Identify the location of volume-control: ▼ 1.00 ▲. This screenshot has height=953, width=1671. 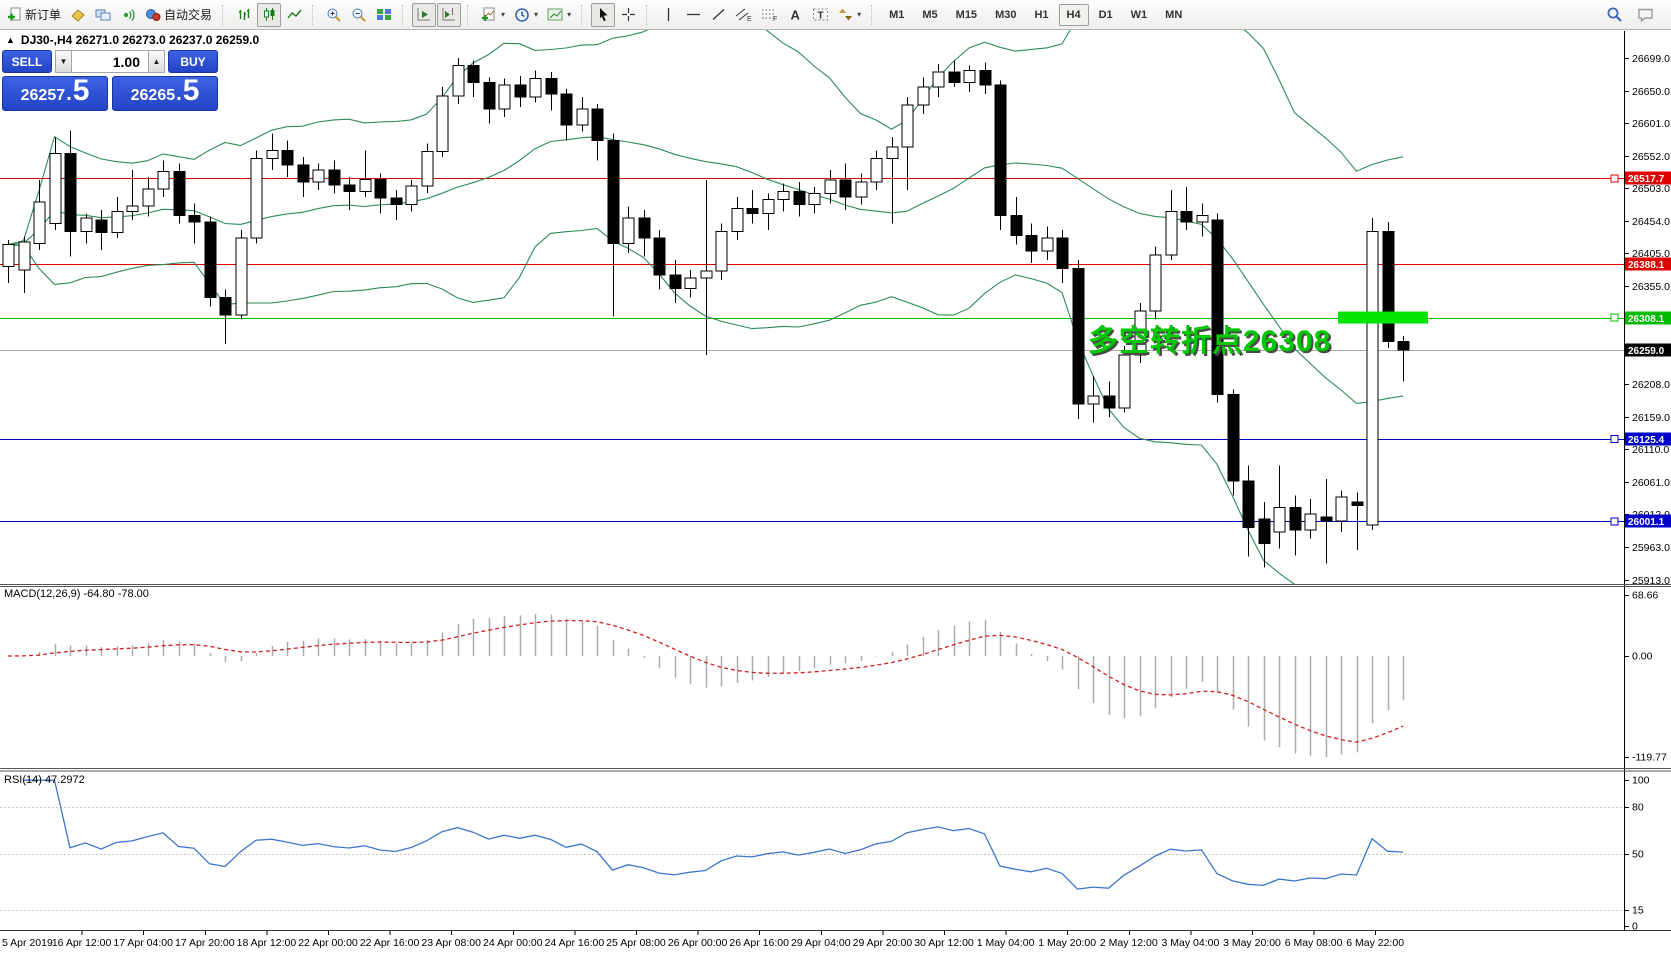
(110, 61).